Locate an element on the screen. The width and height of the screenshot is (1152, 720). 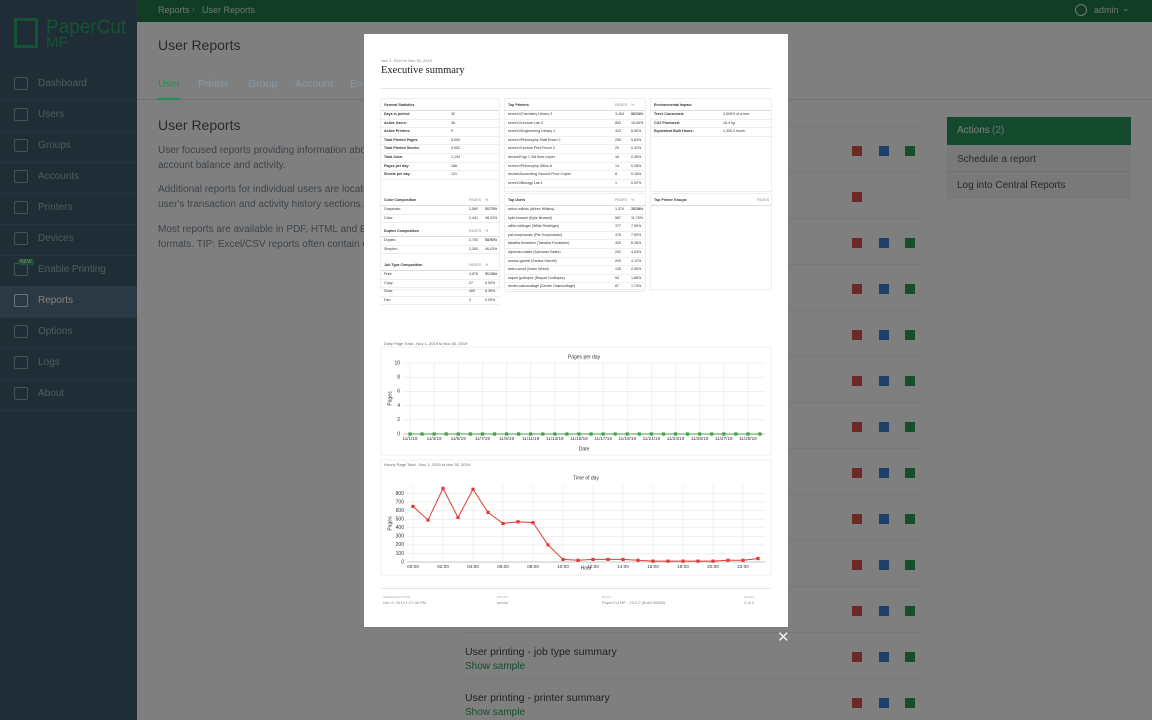
row-value: 1,374 is located at coordinates (619, 209).